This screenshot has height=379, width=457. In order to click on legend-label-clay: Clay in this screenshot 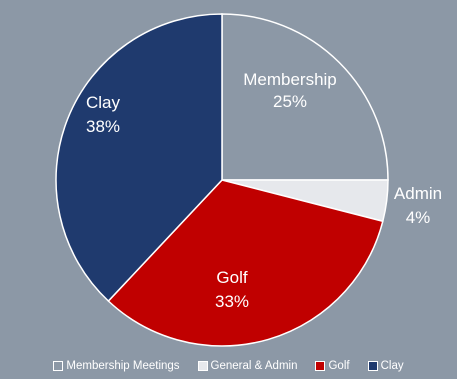, I will do `click(392, 366)`.